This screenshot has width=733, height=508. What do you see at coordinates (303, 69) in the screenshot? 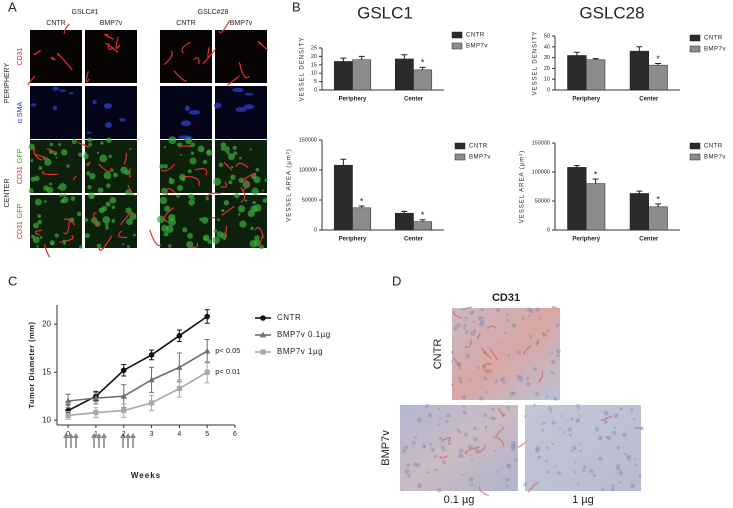
I see `y-axis-label: VESSEL DENSITY` at bounding box center [303, 69].